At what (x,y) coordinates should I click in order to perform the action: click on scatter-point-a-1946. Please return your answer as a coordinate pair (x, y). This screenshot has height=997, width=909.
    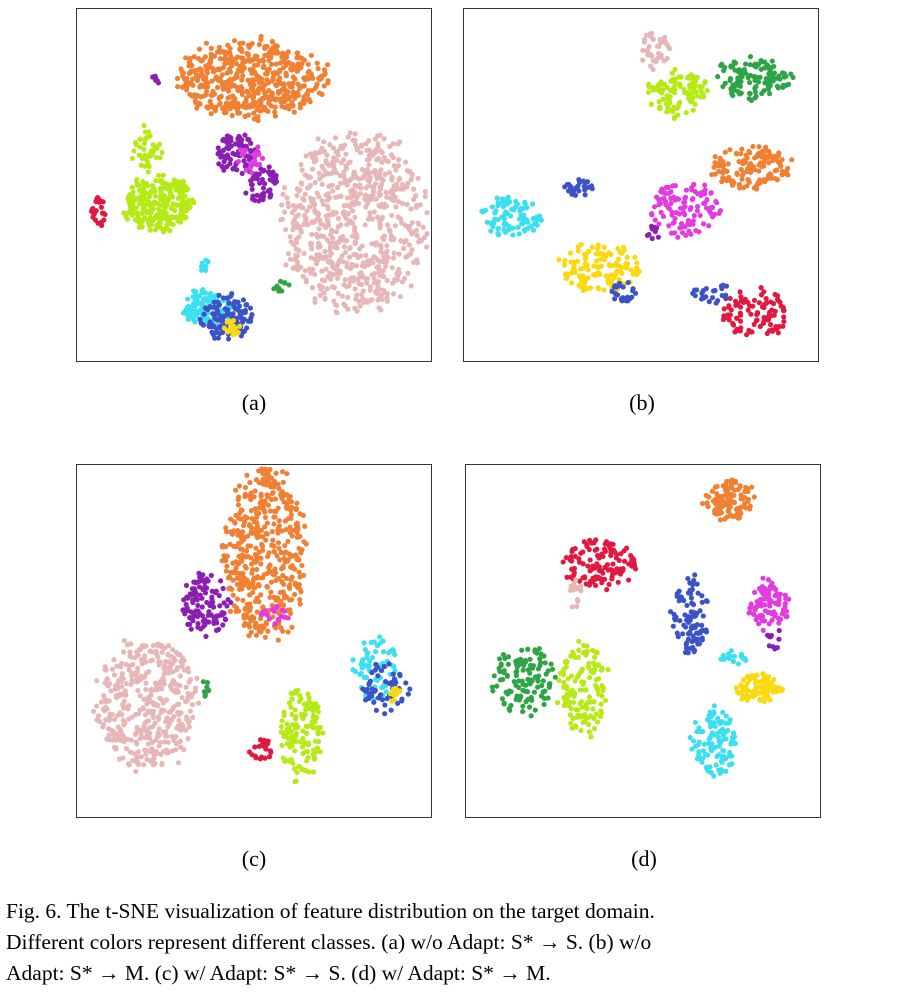
    Looking at the image, I should click on (208, 262).